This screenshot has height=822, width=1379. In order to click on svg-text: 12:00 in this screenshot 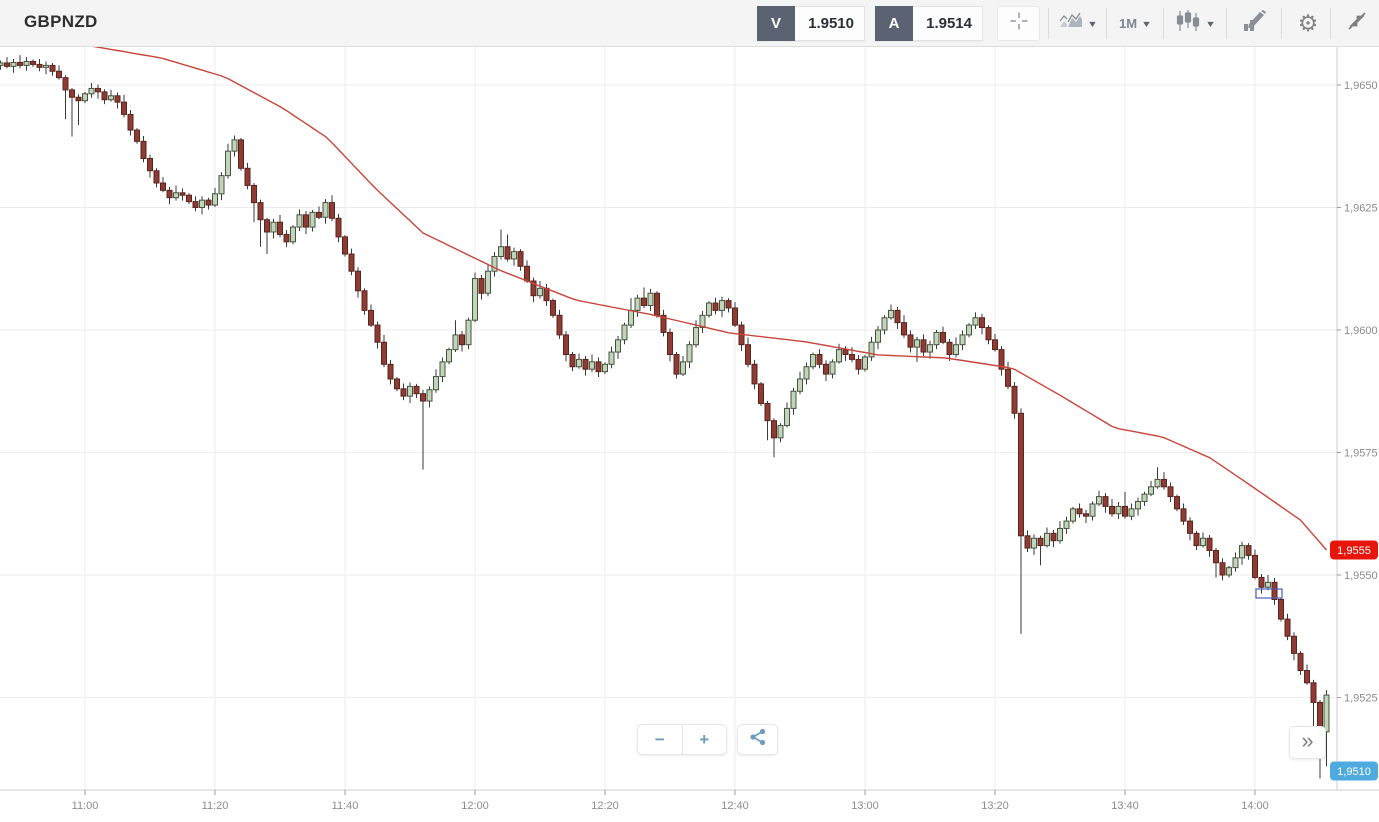, I will do `click(475, 806)`.